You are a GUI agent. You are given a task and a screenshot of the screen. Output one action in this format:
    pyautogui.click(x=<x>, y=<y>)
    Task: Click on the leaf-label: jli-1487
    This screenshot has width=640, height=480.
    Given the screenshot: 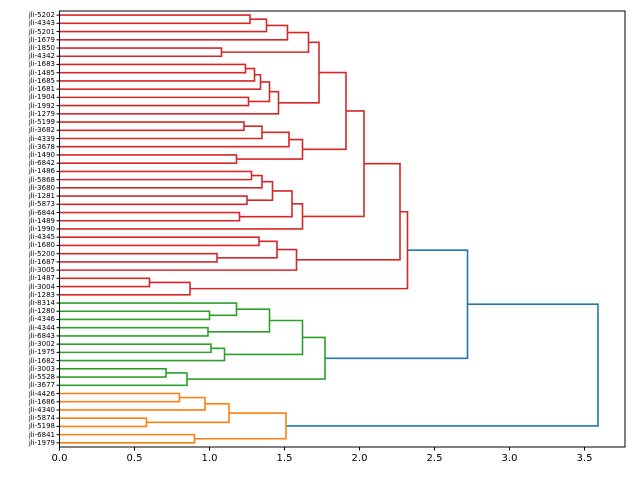 What is the action you would take?
    pyautogui.click(x=41, y=278)
    